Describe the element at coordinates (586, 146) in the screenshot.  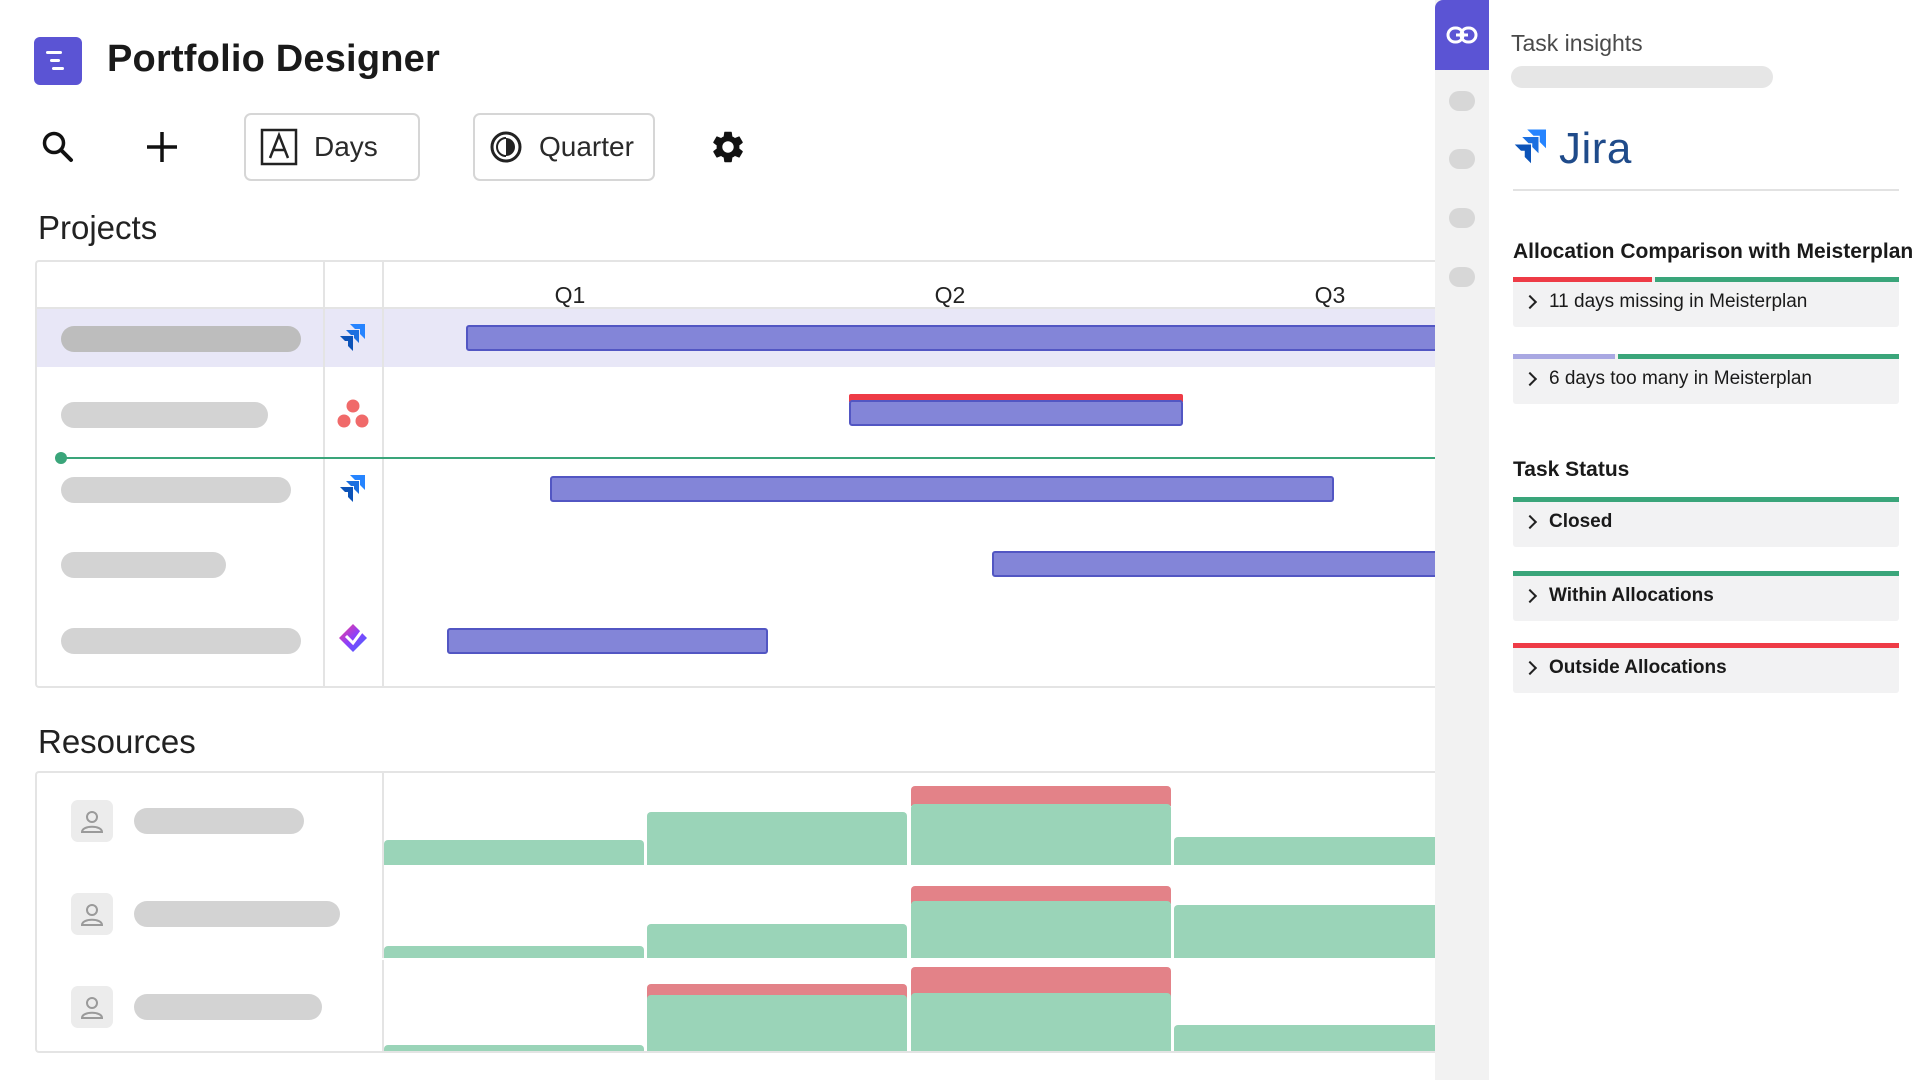
I see `quarter-period-label: Quarter` at that location.